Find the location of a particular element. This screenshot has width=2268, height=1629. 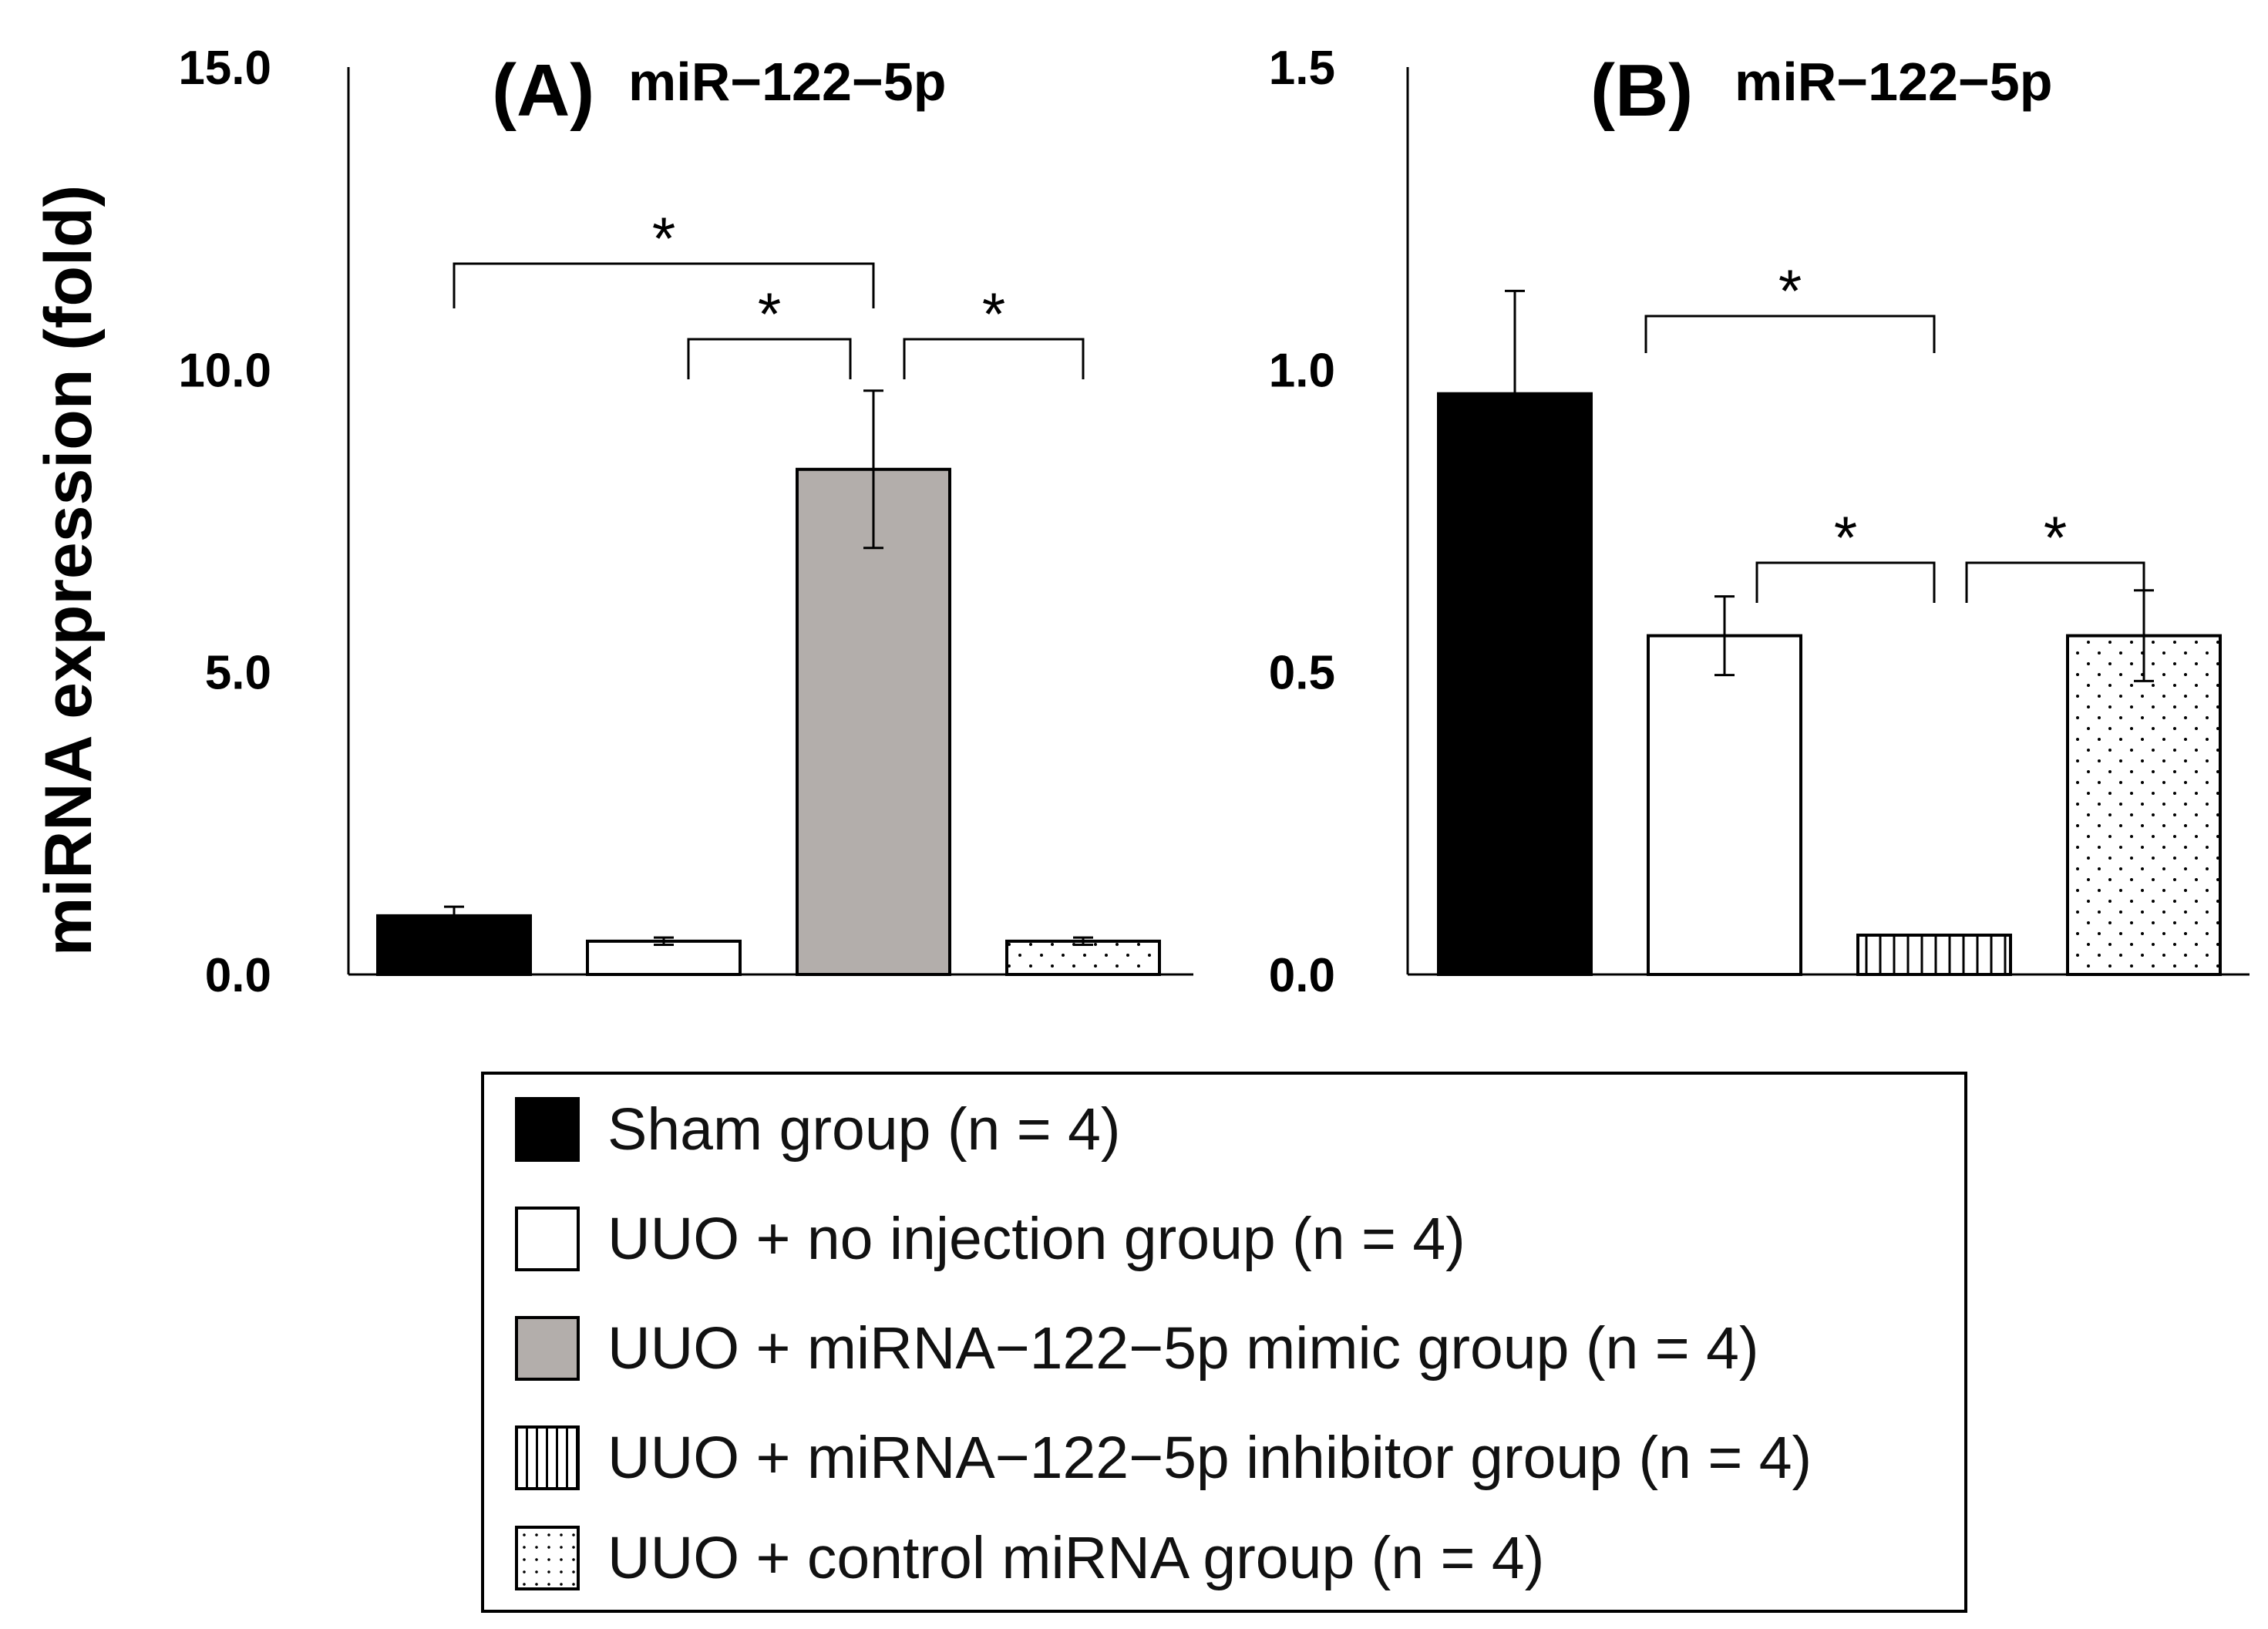

legend-label: Sham group (n = 4) is located at coordinates (864, 1129).